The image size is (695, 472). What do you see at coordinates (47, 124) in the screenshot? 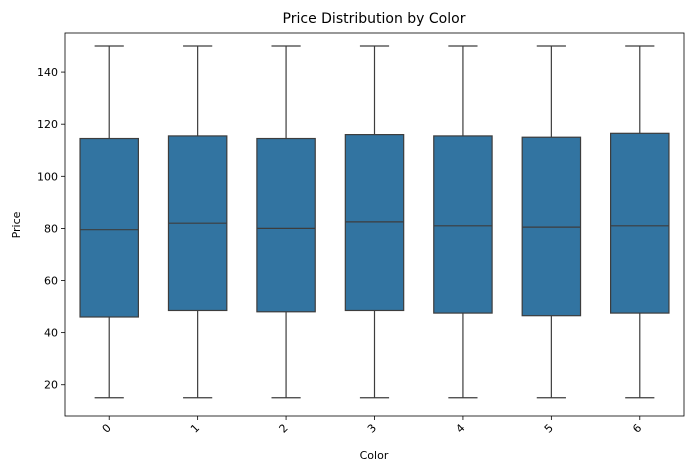
I see `y-tick-label: 120` at bounding box center [47, 124].